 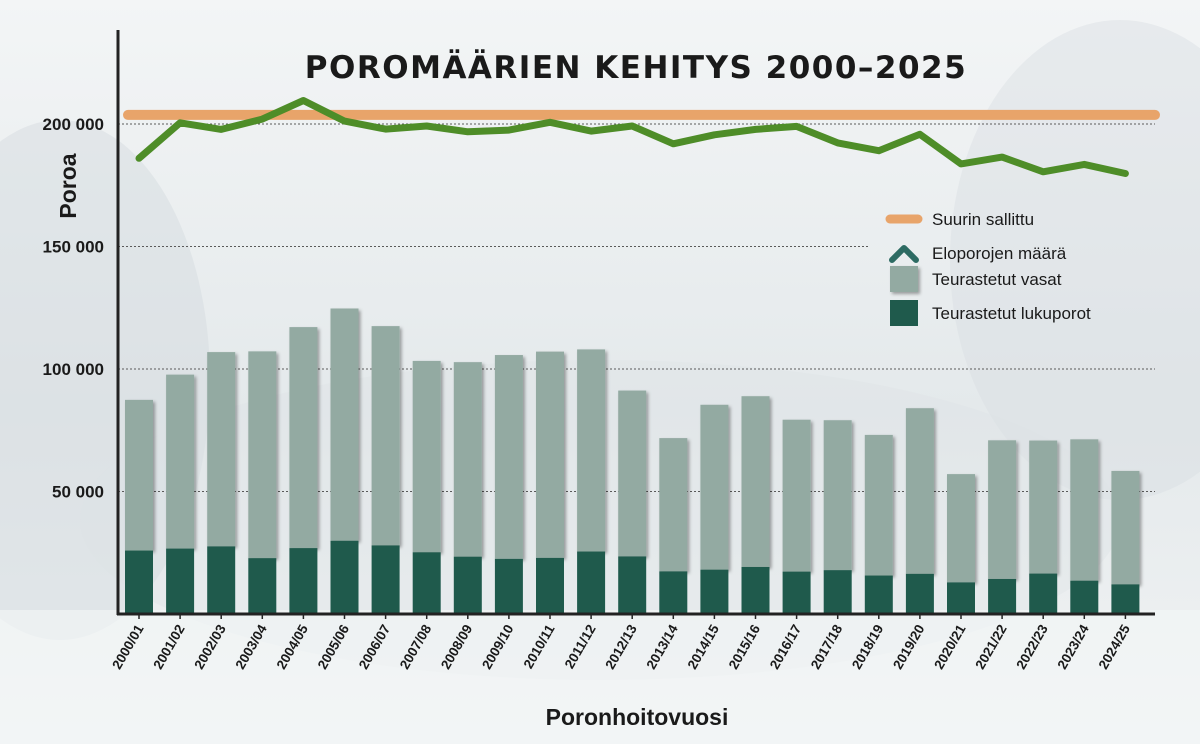 I want to click on legend-swatch-eloporojen-maara, so click(x=904, y=254).